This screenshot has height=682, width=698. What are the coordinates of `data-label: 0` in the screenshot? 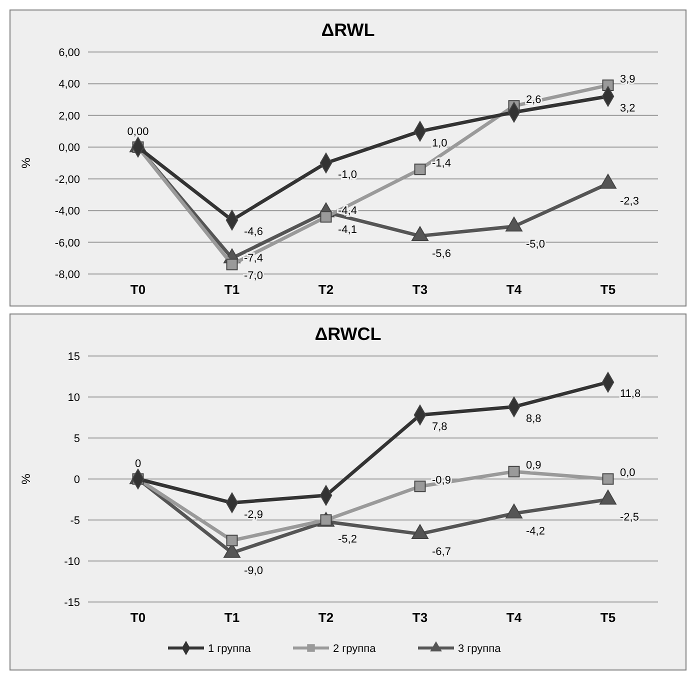 It's located at (138, 464).